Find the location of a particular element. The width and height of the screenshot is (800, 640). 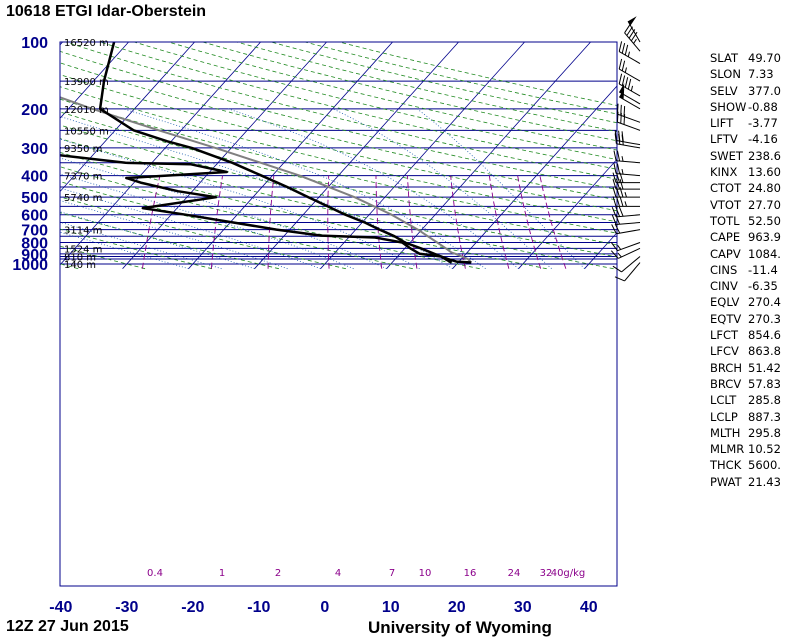

pressure-tick-label: 100 is located at coordinates (34, 43).